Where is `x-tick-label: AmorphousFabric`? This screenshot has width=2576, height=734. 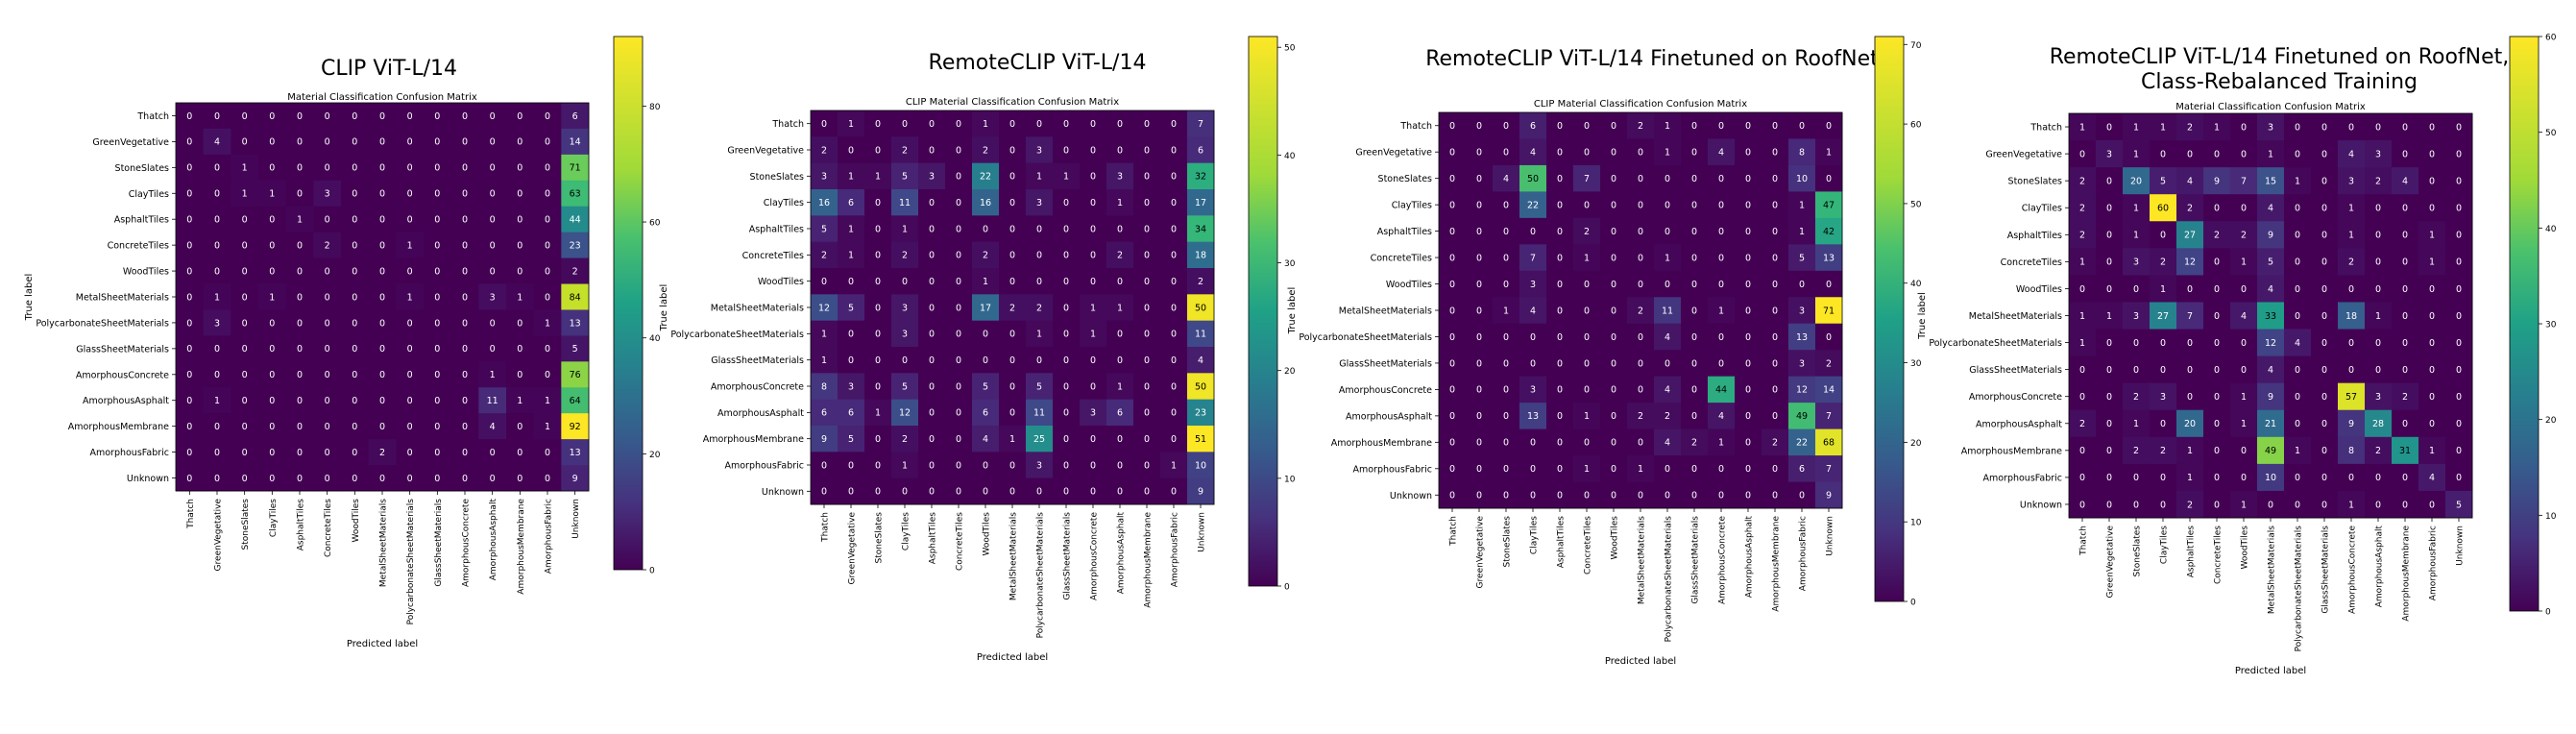
x-tick-label: AmorphousFabric is located at coordinates (1804, 553).